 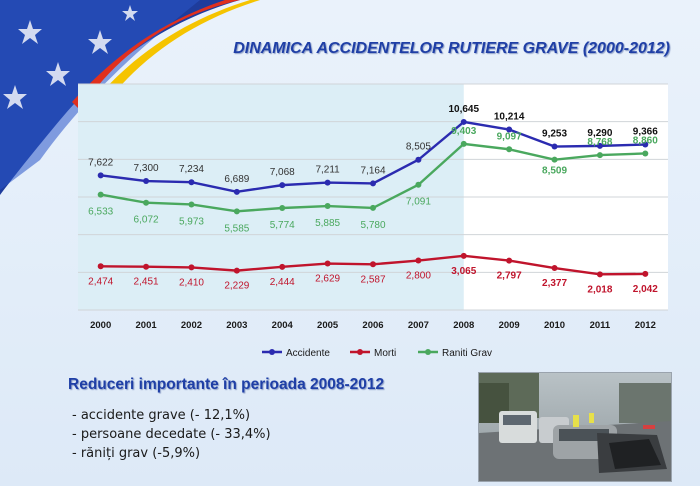 I want to click on data-label: 7,300, so click(x=146, y=168).